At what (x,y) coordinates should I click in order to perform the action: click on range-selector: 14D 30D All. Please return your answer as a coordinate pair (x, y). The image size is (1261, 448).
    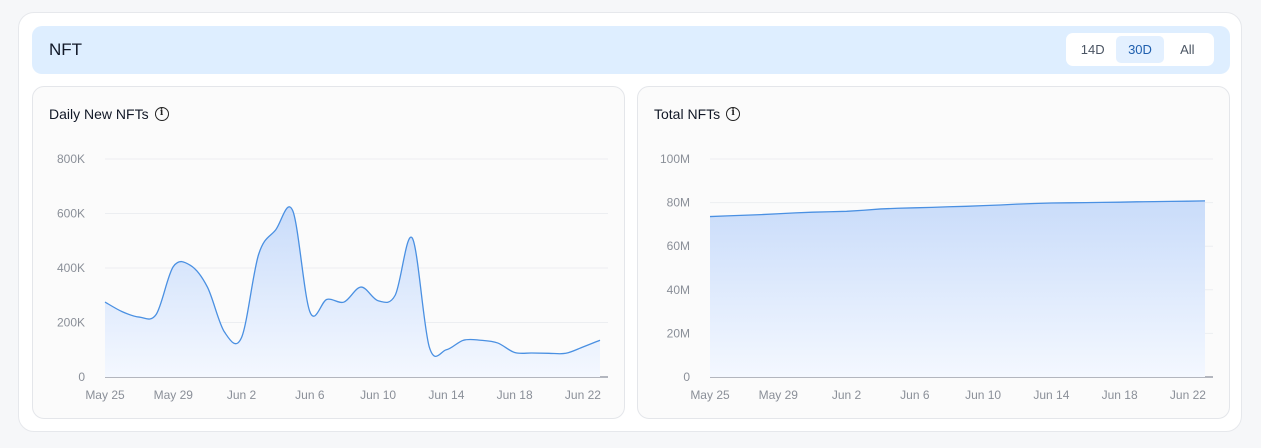
    Looking at the image, I should click on (1140, 49).